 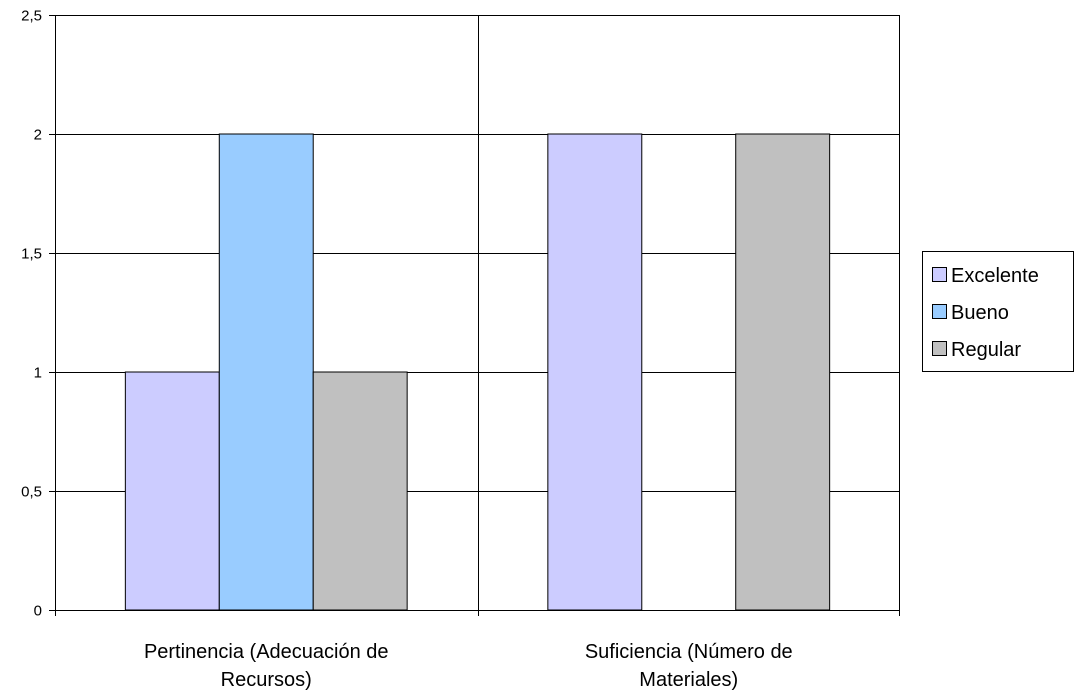 What do you see at coordinates (38, 373) in the screenshot?
I see `y-tick-label: 1` at bounding box center [38, 373].